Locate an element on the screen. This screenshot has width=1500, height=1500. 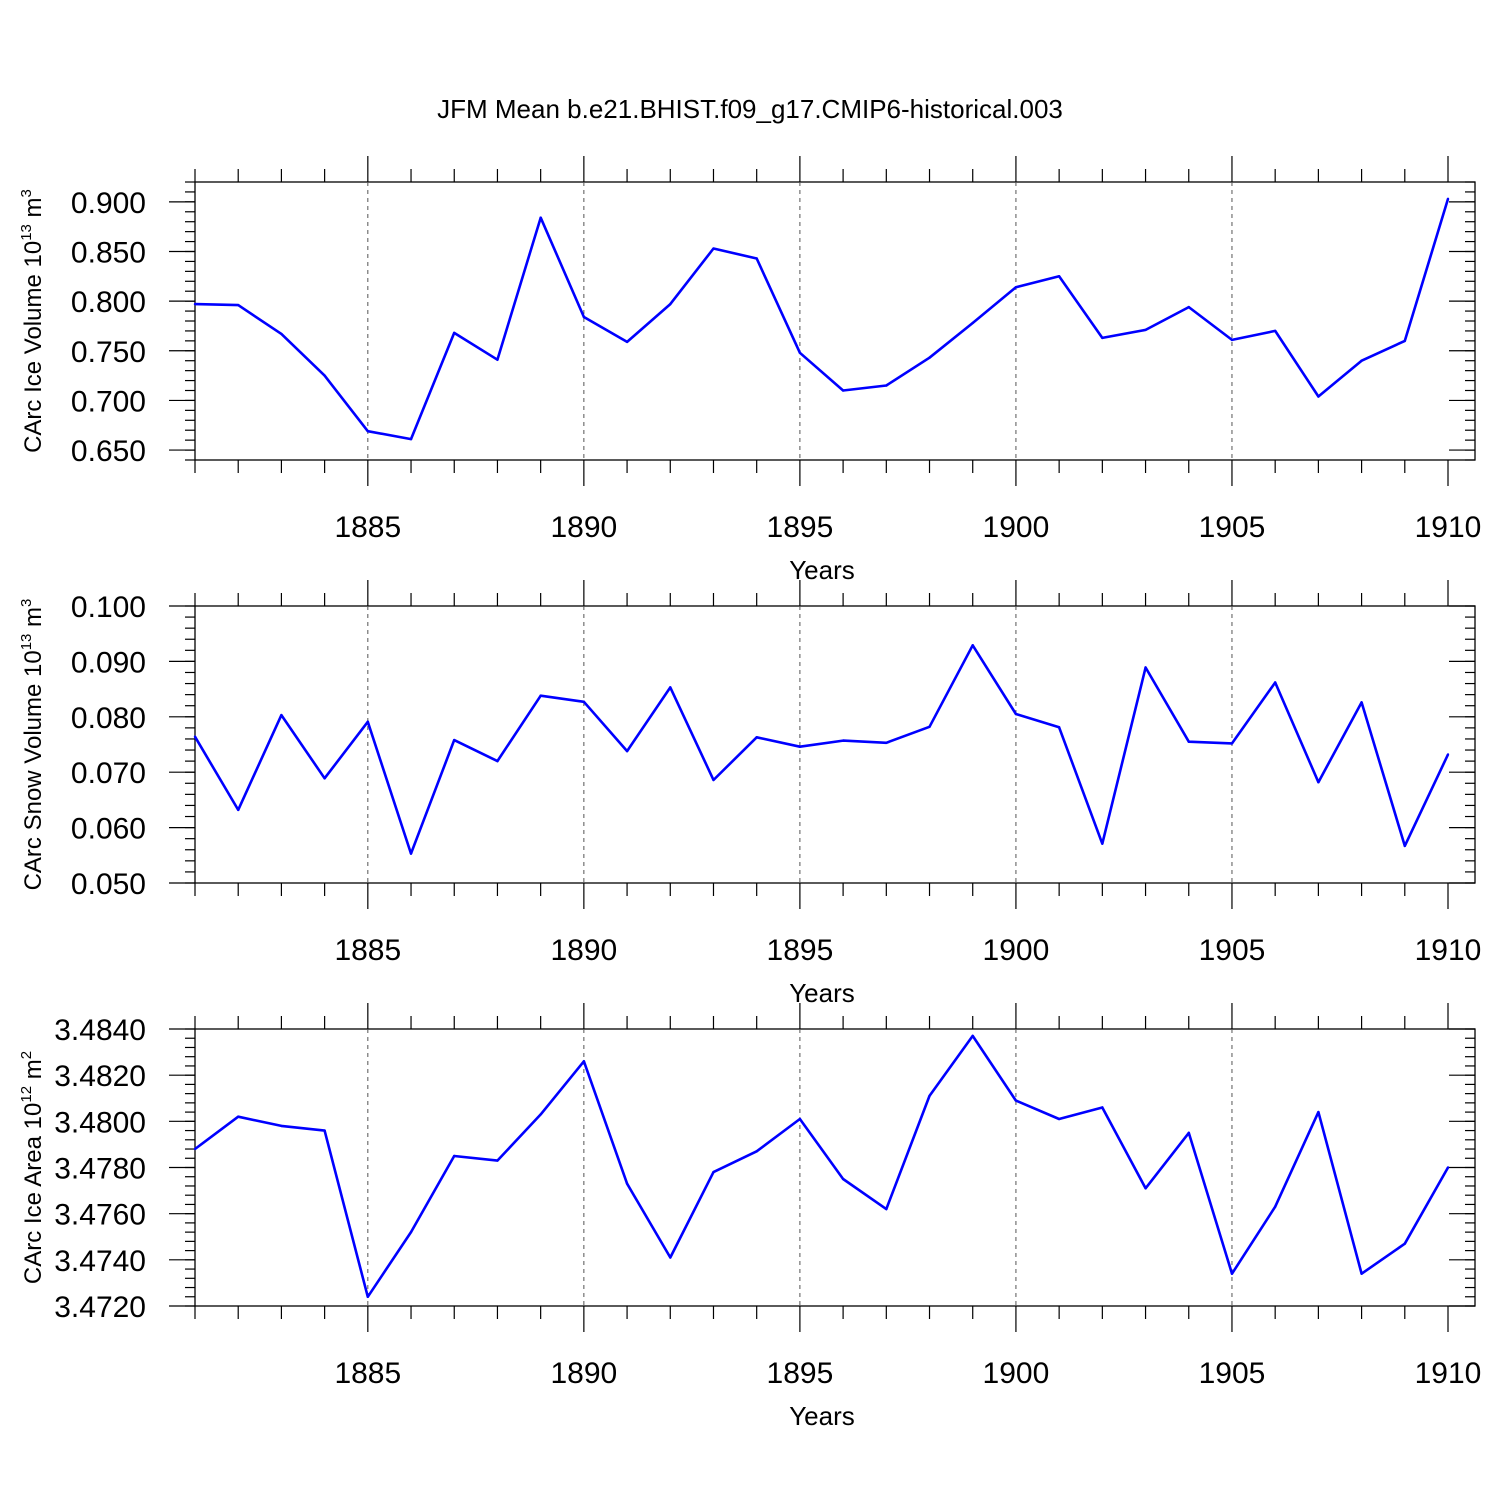
y-tick-label: 3.4740 is located at coordinates (100, 1261).